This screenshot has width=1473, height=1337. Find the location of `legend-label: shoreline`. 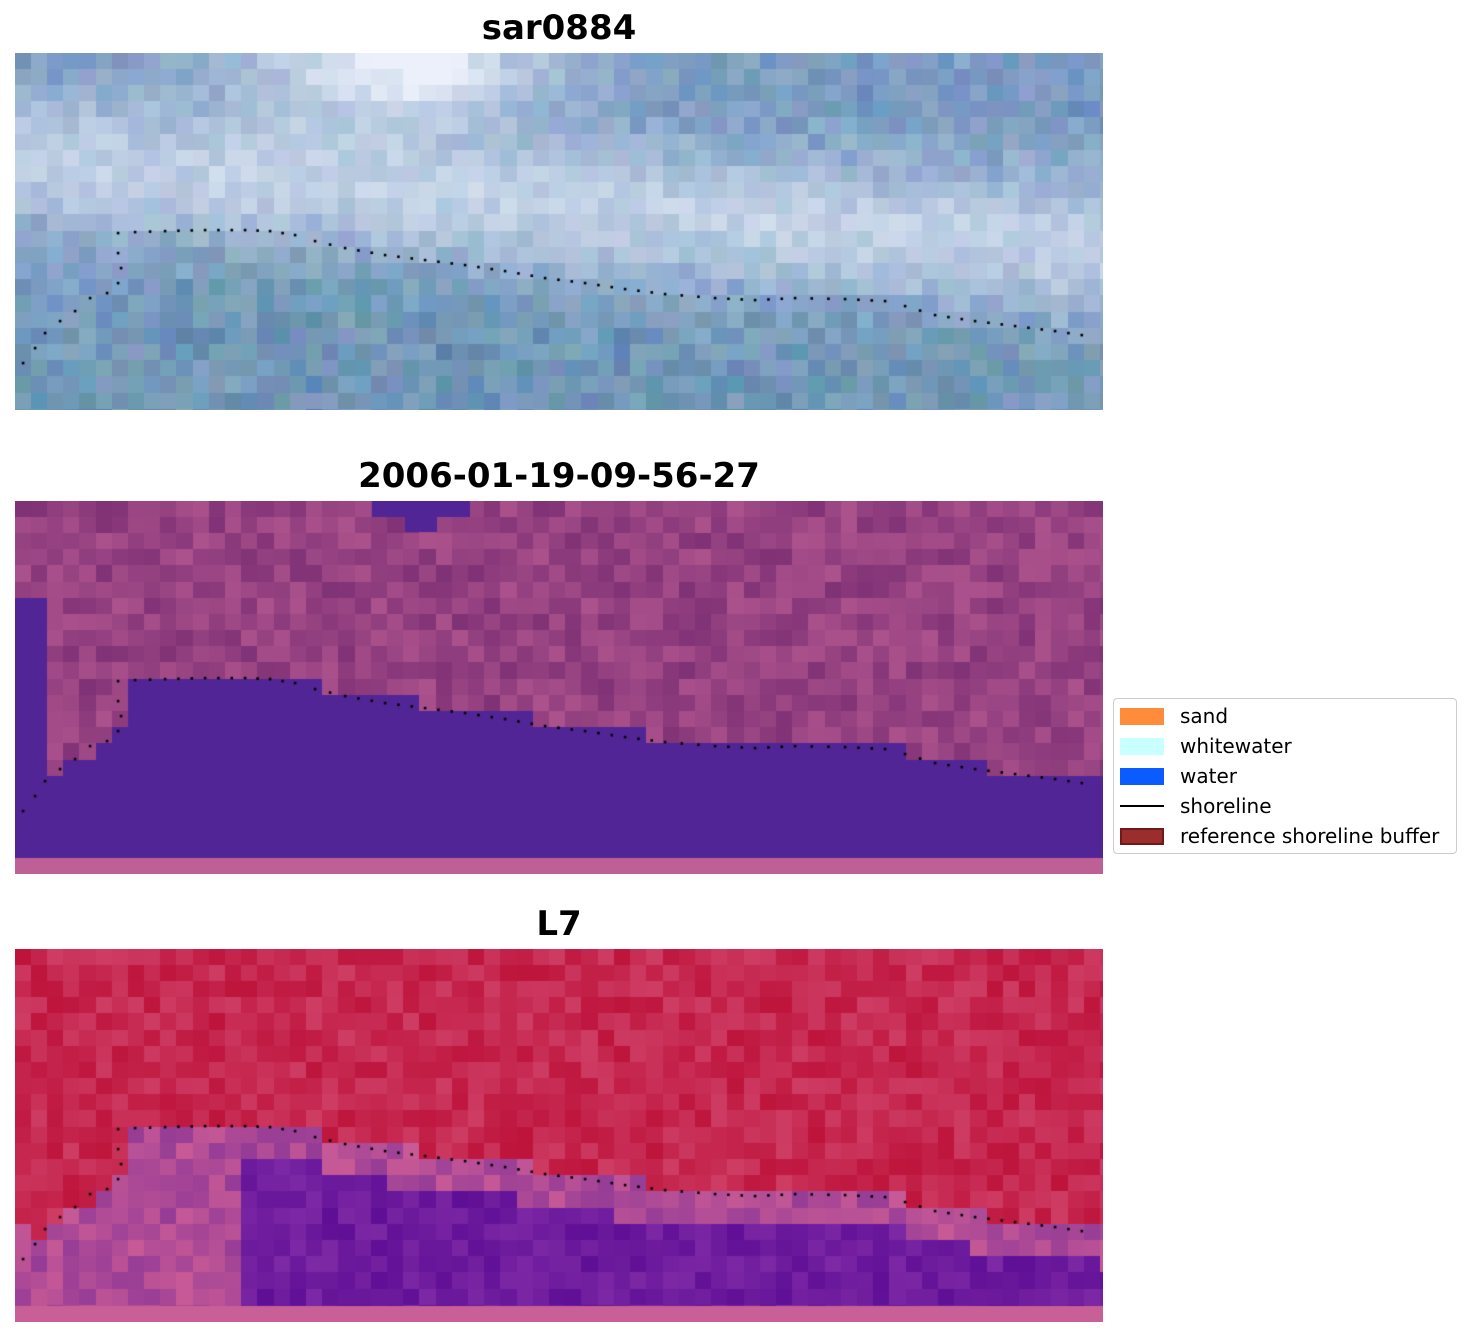

legend-label: shoreline is located at coordinates (1226, 806).